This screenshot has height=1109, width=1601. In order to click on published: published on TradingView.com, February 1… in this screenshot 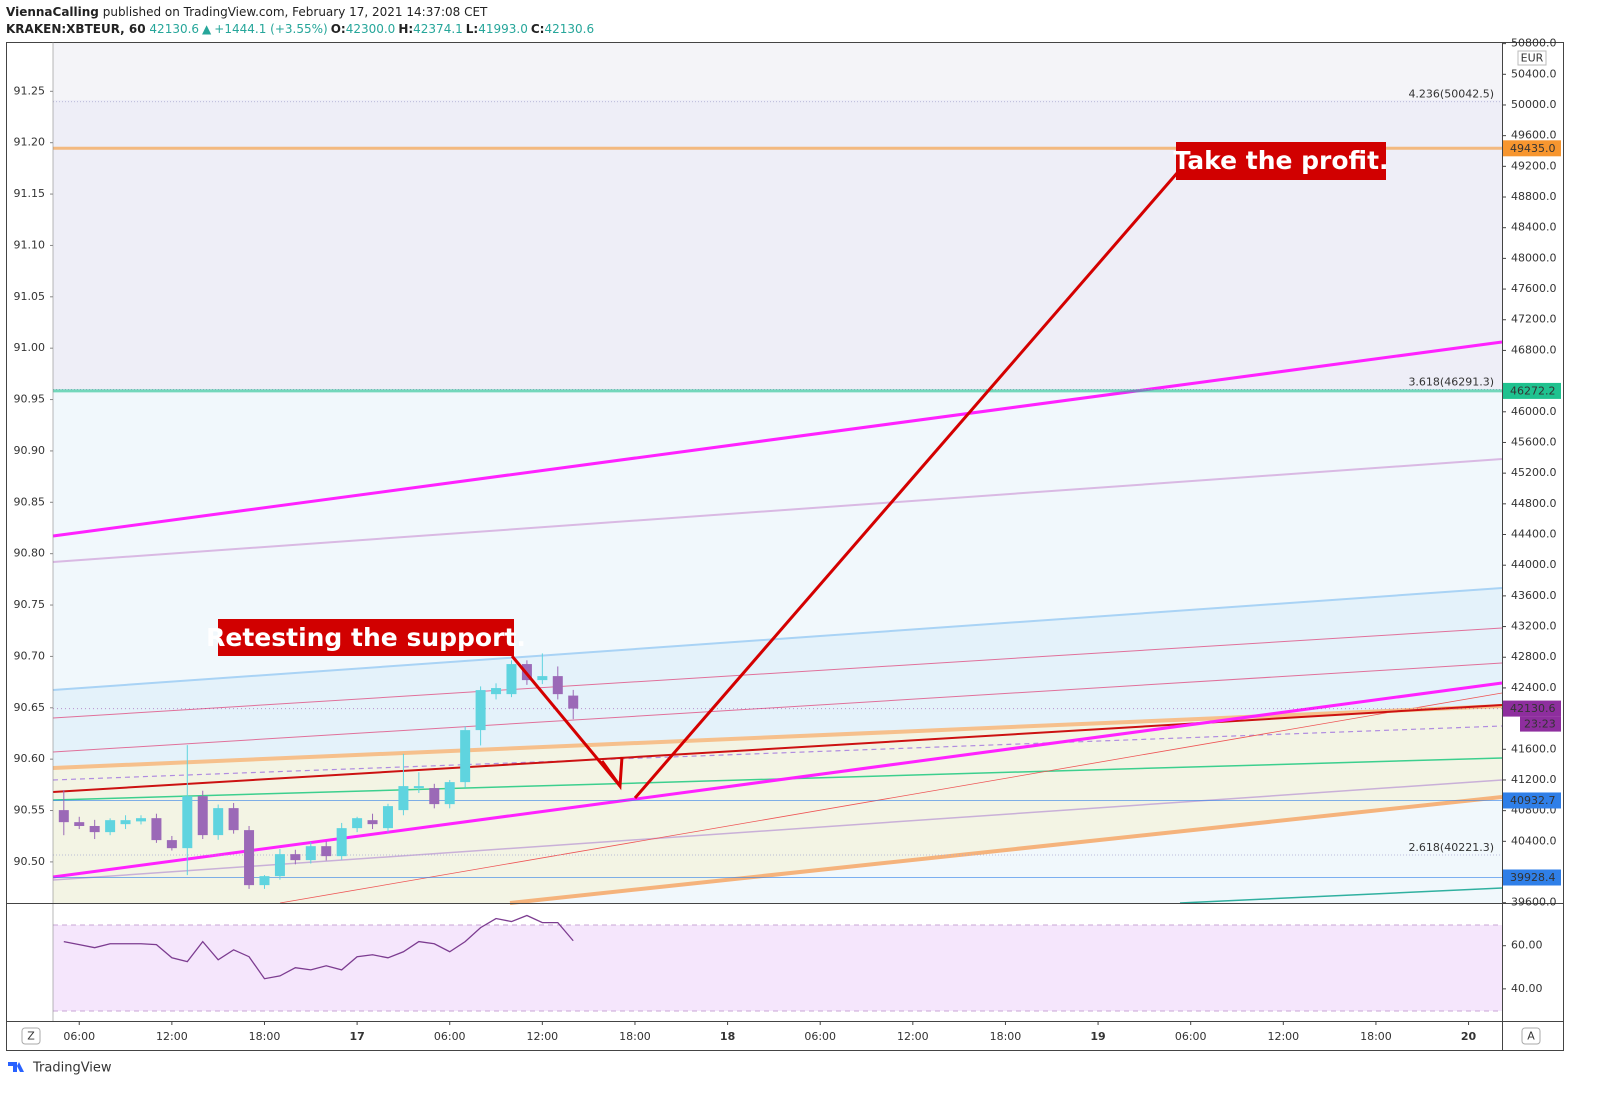, I will do `click(295, 12)`.